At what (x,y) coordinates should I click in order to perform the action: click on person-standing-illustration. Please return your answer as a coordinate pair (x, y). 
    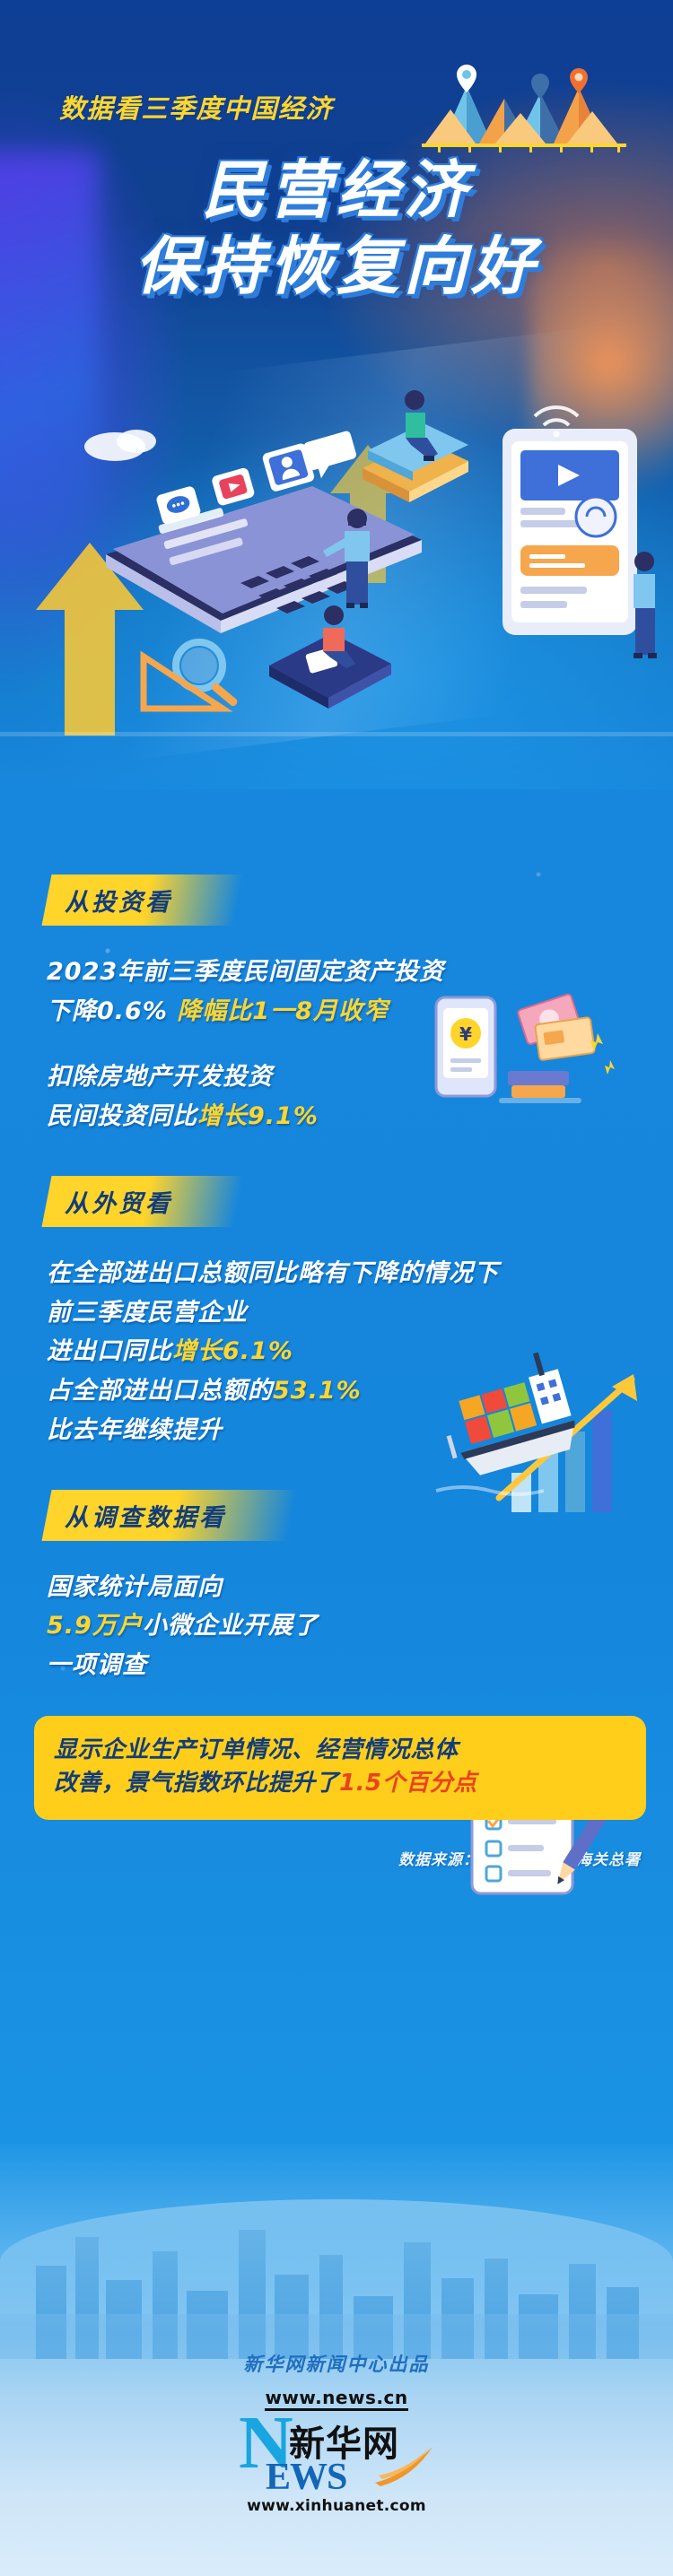
    Looking at the image, I should click on (346, 558).